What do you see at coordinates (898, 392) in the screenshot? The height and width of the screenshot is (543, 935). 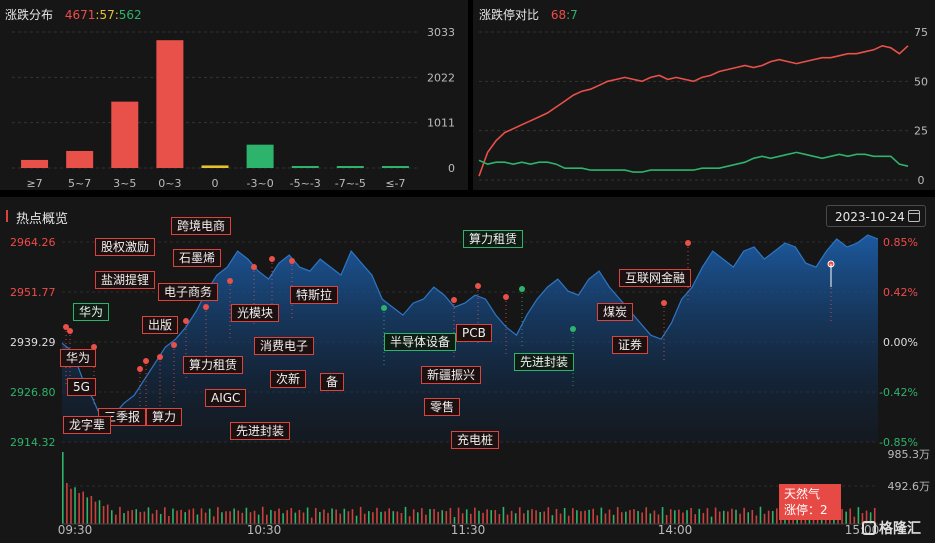 I see `pct-tick-label: -0.42%` at bounding box center [898, 392].